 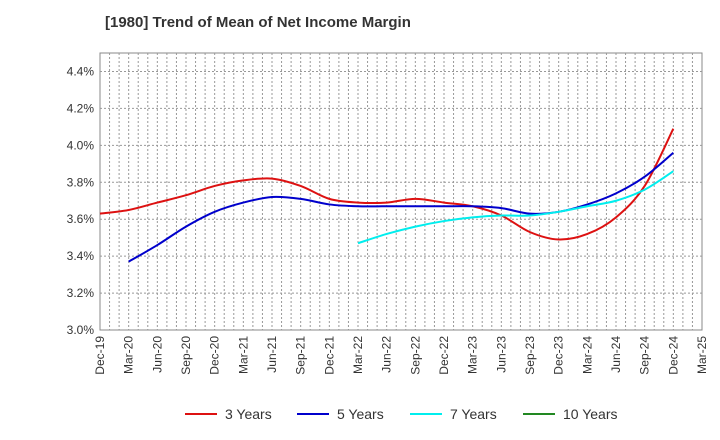 What do you see at coordinates (530, 355) in the screenshot?
I see `x-tick-label: Sep-23` at bounding box center [530, 355].